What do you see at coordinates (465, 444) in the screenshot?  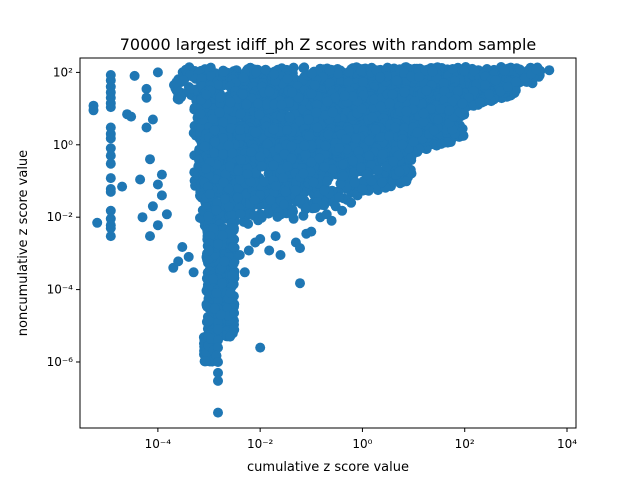 I see `x-tick-label: 10²` at bounding box center [465, 444].